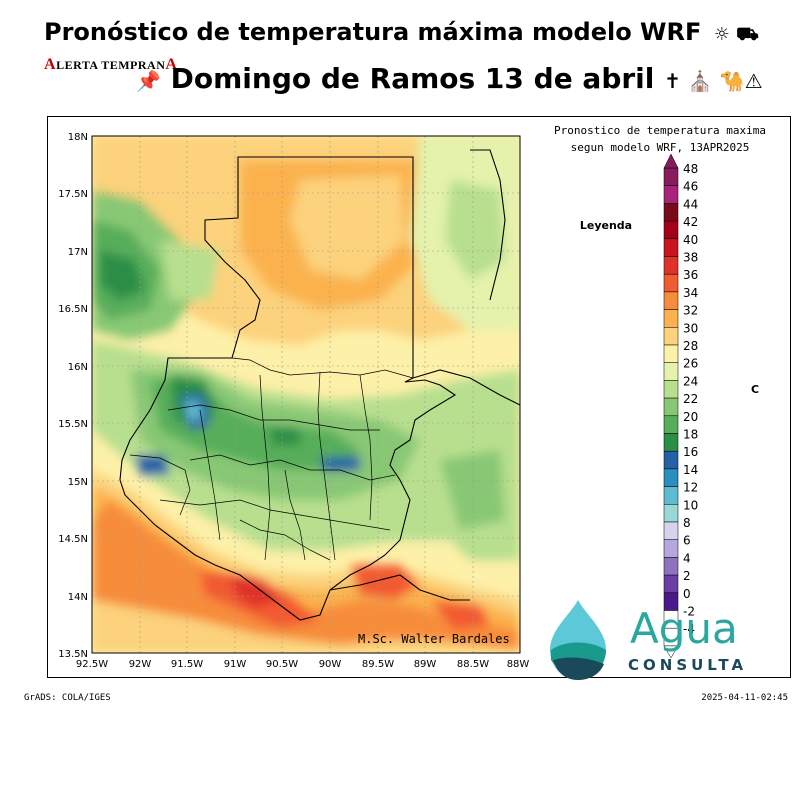  What do you see at coordinates (690, 328) in the screenshot?
I see `colorbar-label: 30` at bounding box center [690, 328].